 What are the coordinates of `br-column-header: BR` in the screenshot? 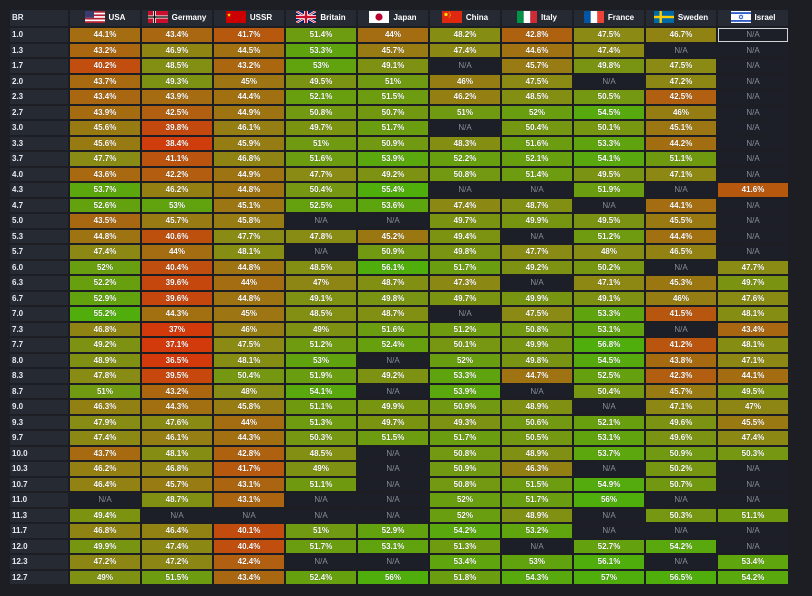 It's located at (39, 18).